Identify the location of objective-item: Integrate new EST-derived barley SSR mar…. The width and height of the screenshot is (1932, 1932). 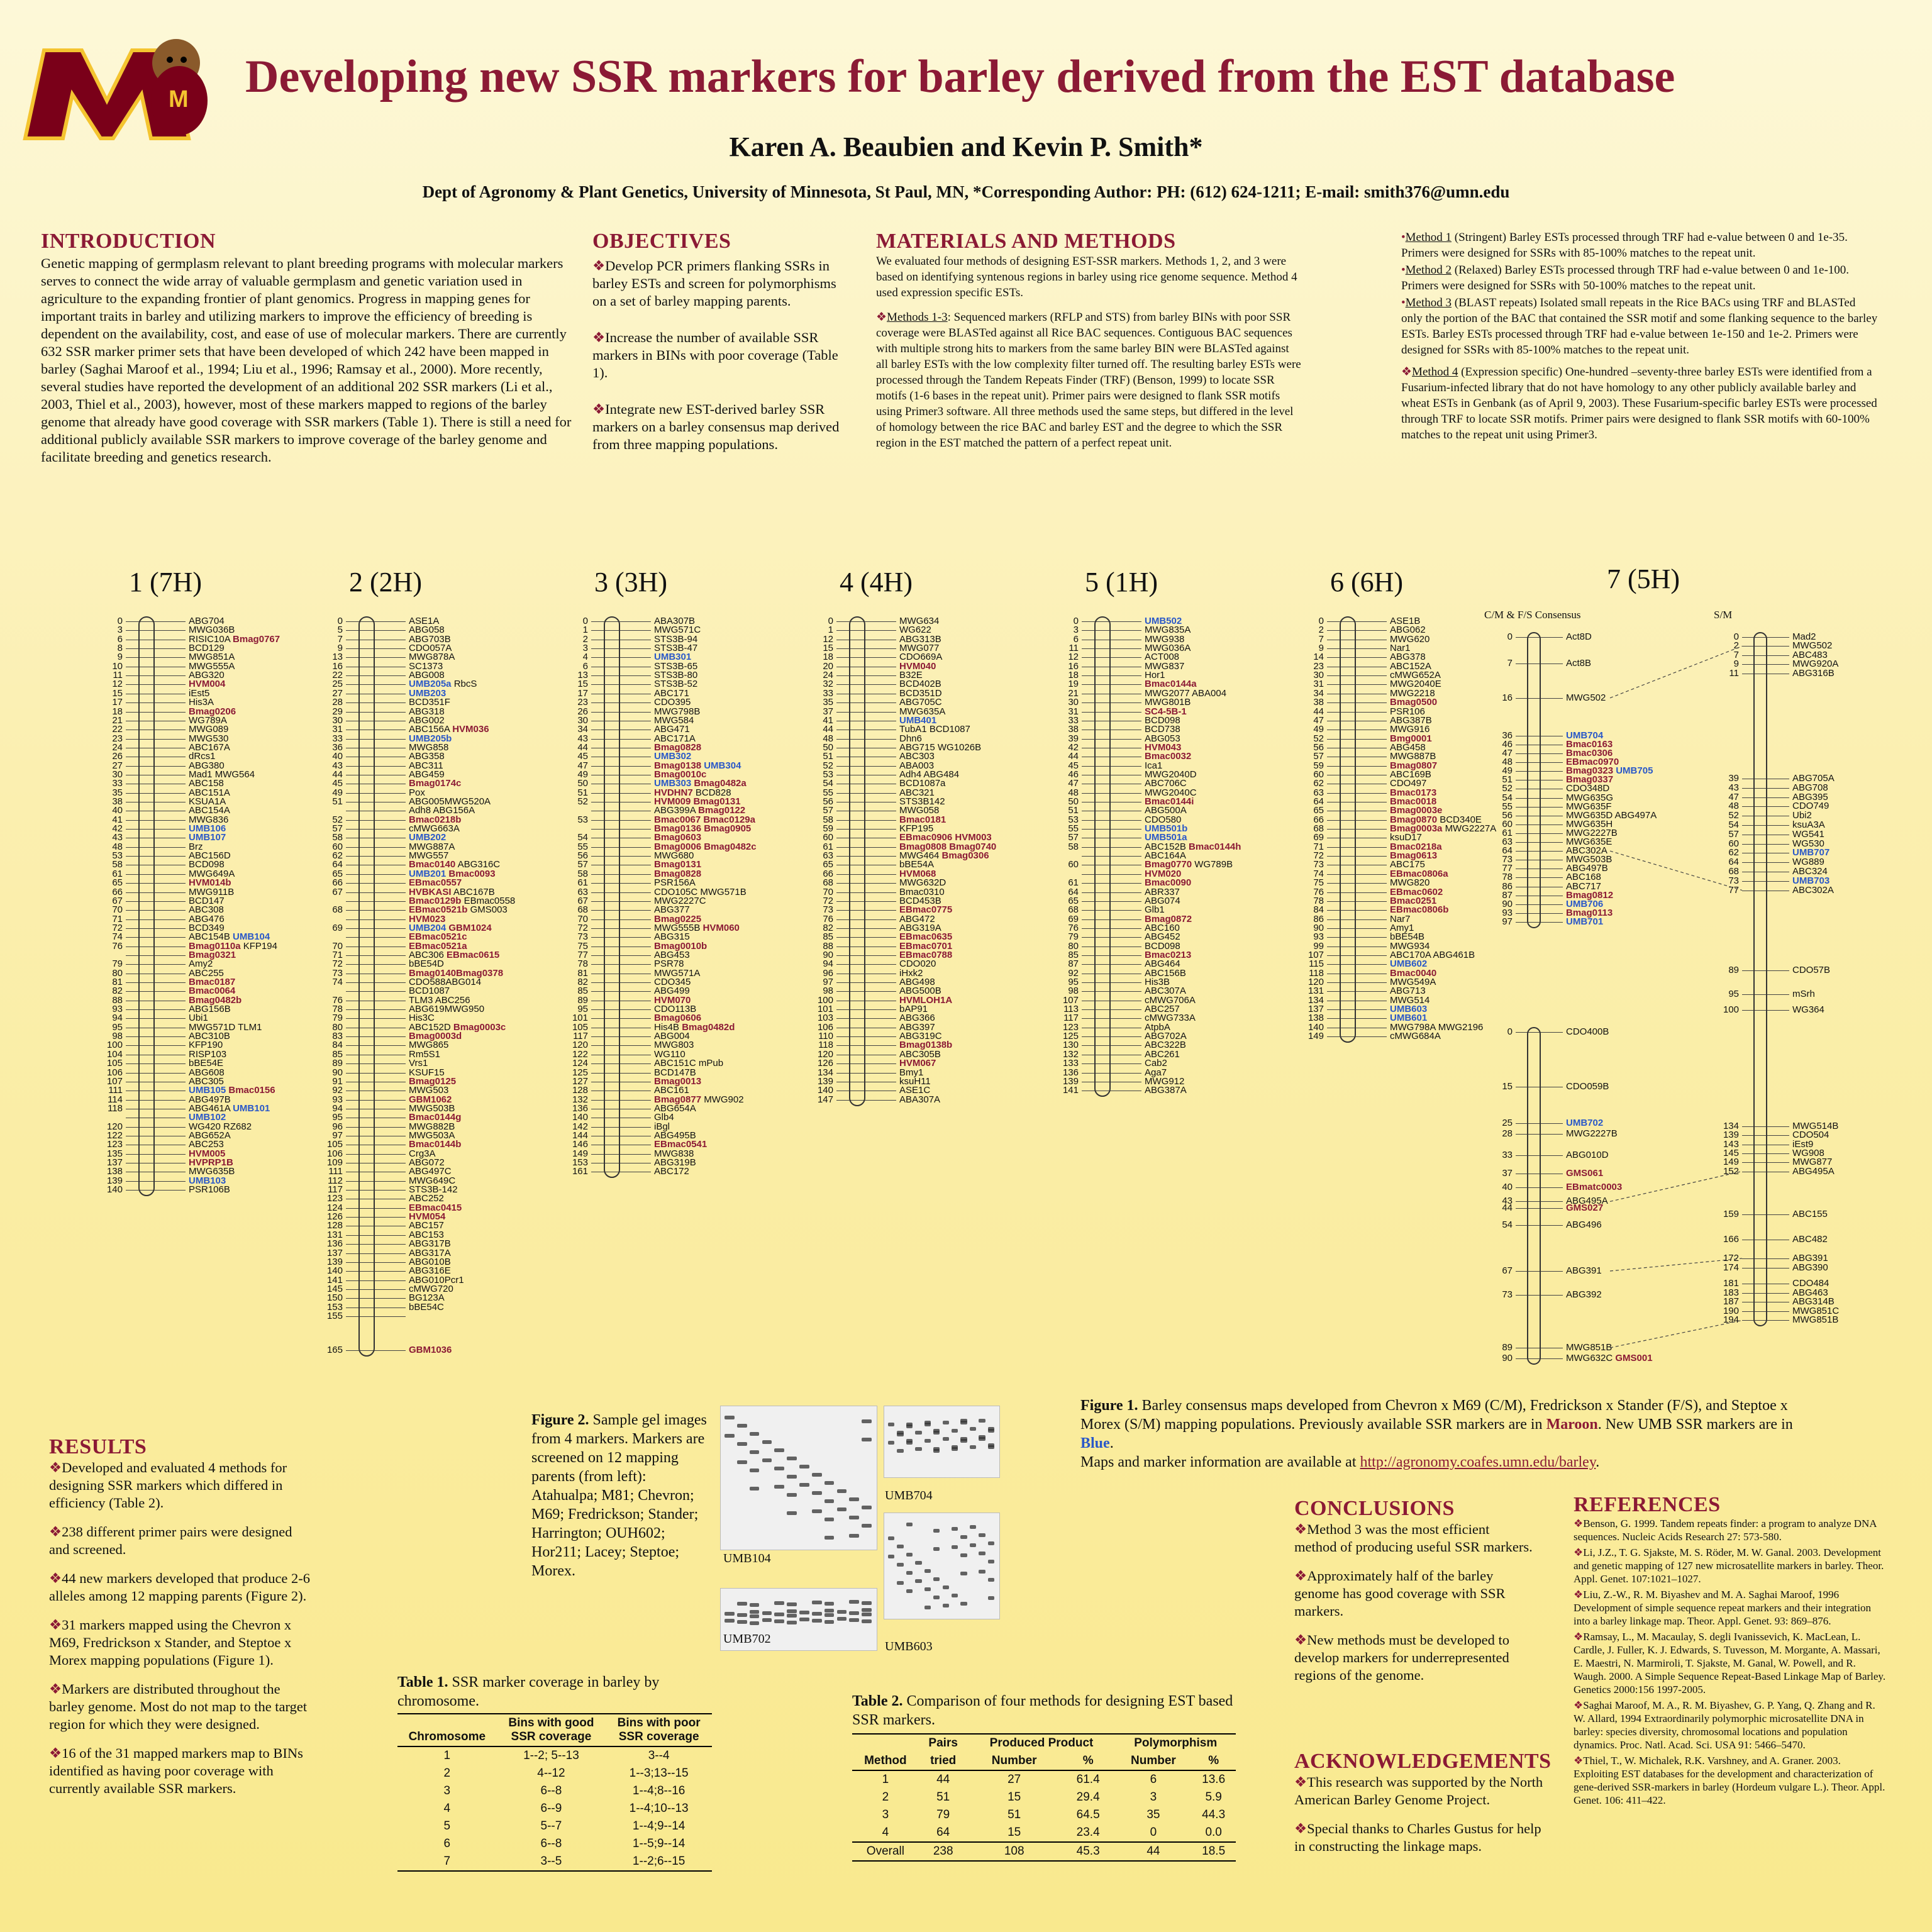
(718, 427).